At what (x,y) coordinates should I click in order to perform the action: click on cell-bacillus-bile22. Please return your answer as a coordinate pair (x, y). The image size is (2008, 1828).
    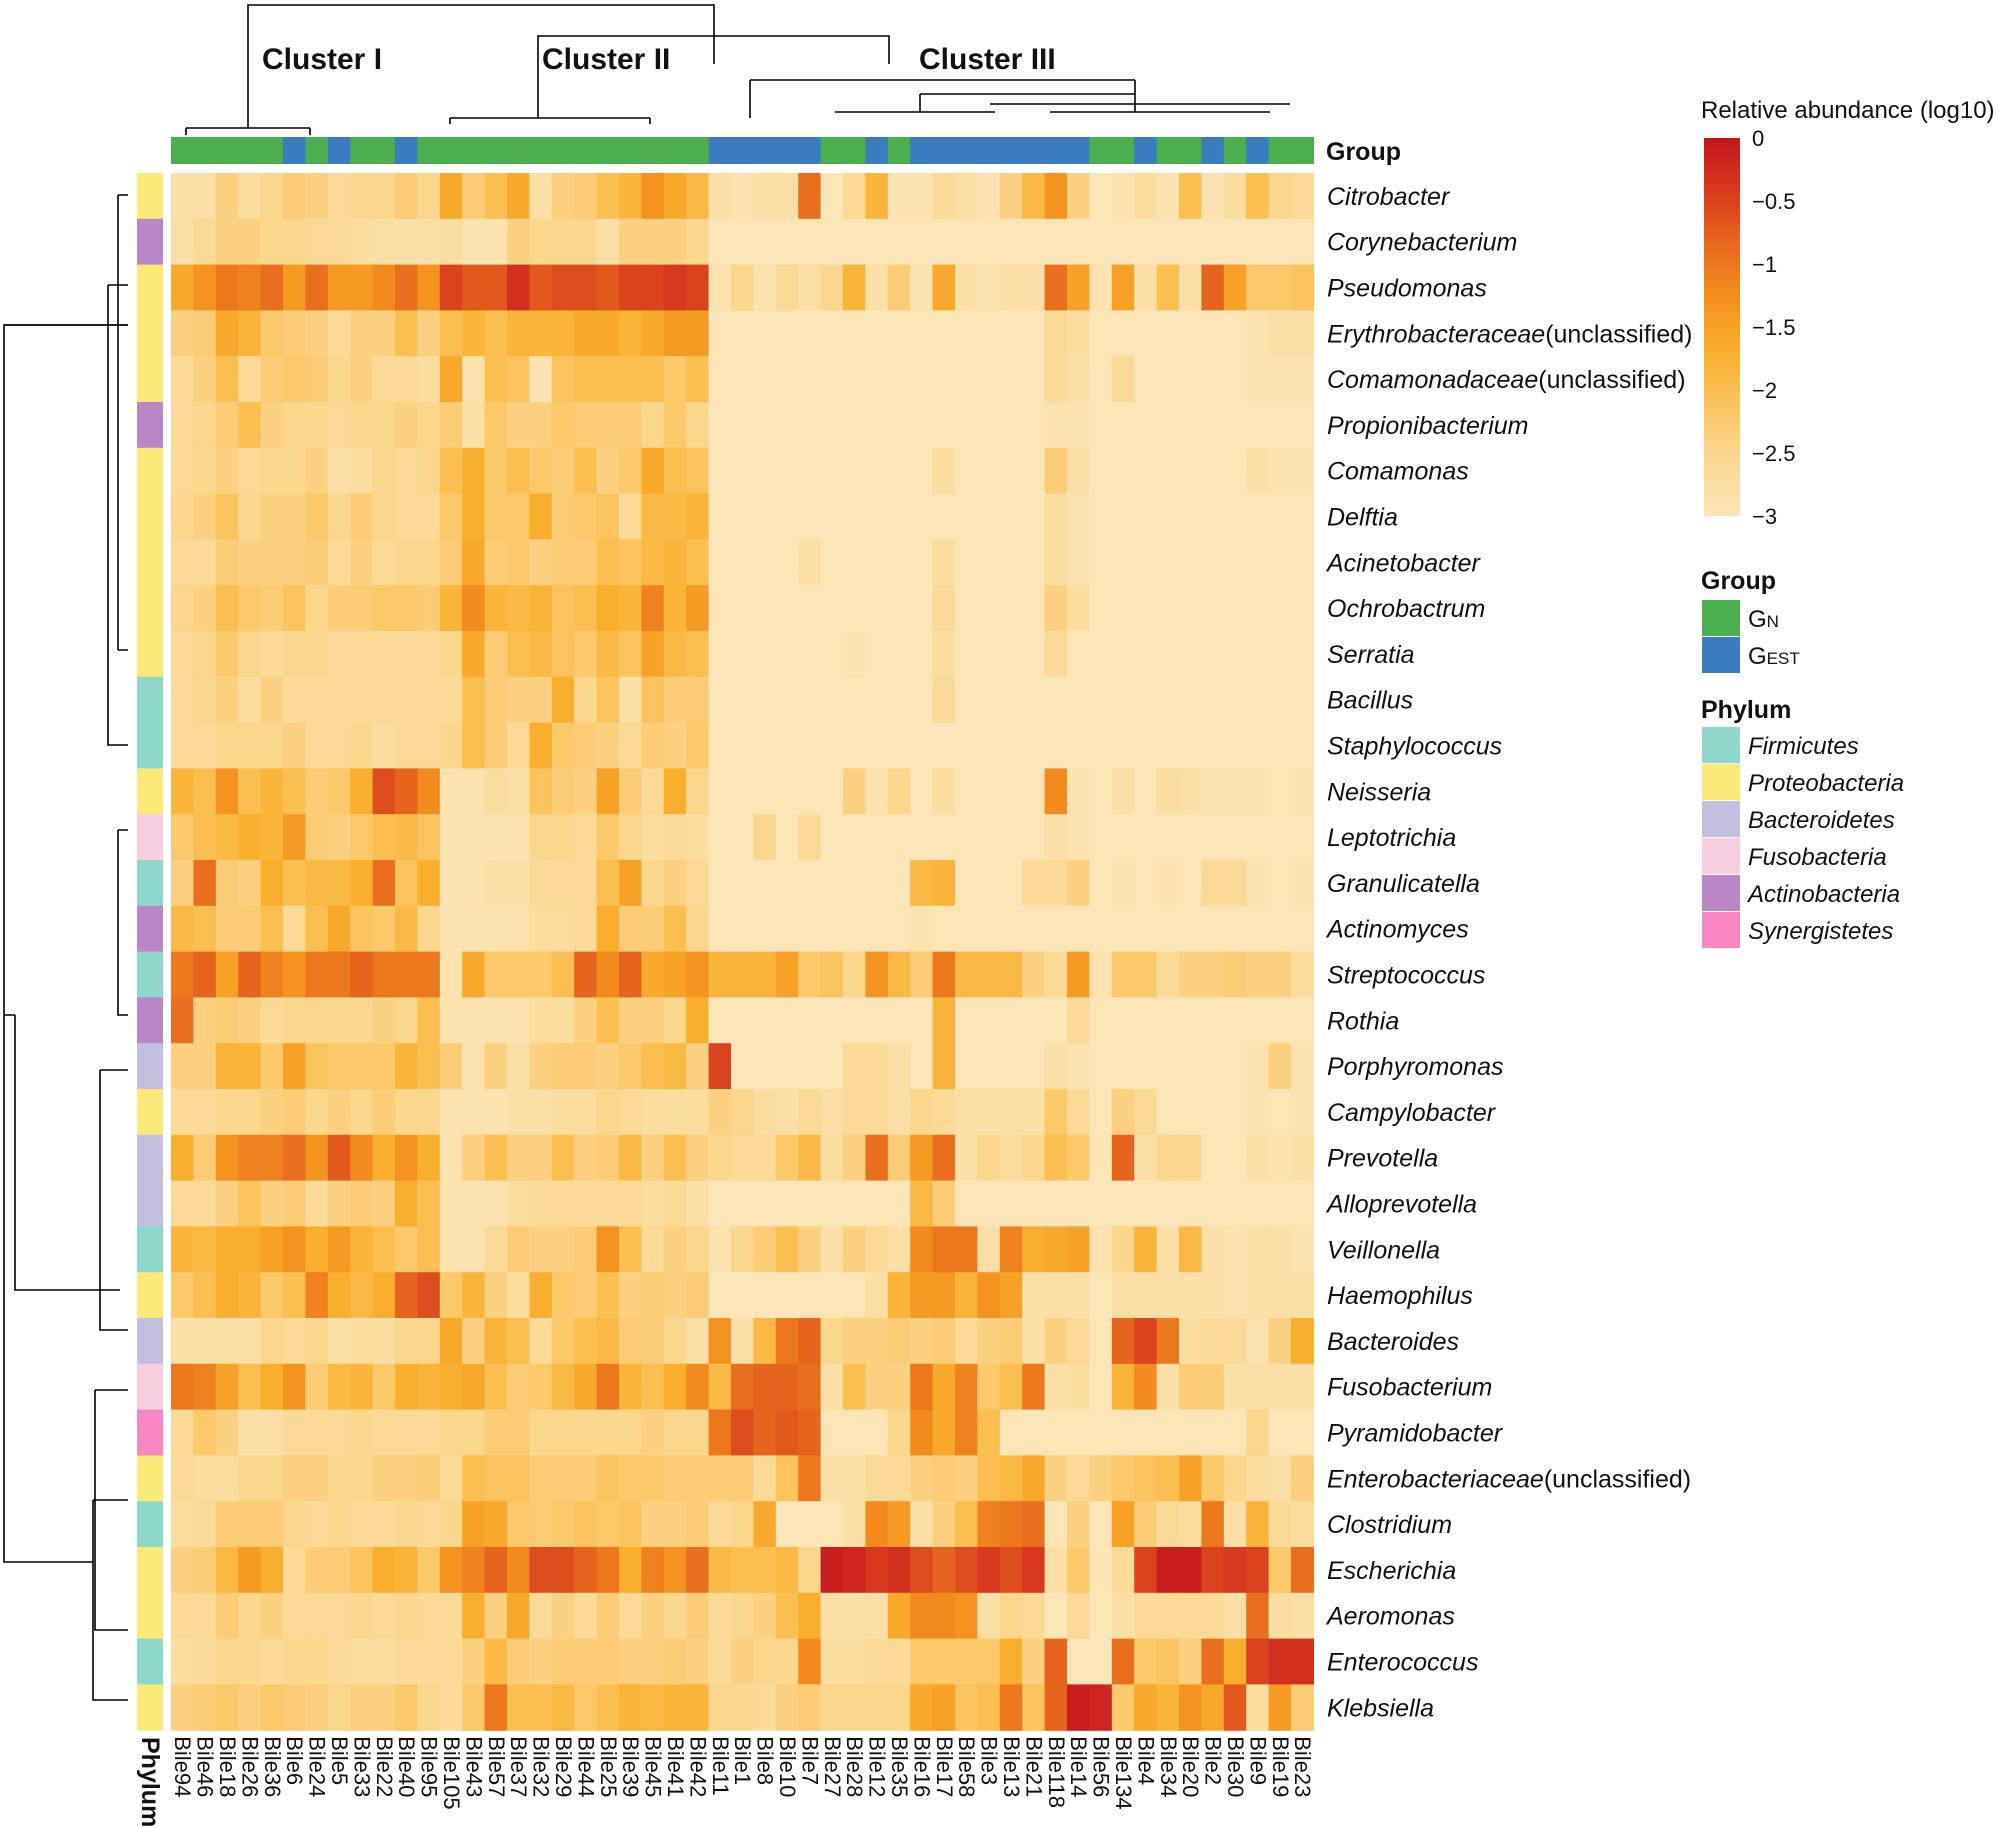
    Looking at the image, I should click on (384, 700).